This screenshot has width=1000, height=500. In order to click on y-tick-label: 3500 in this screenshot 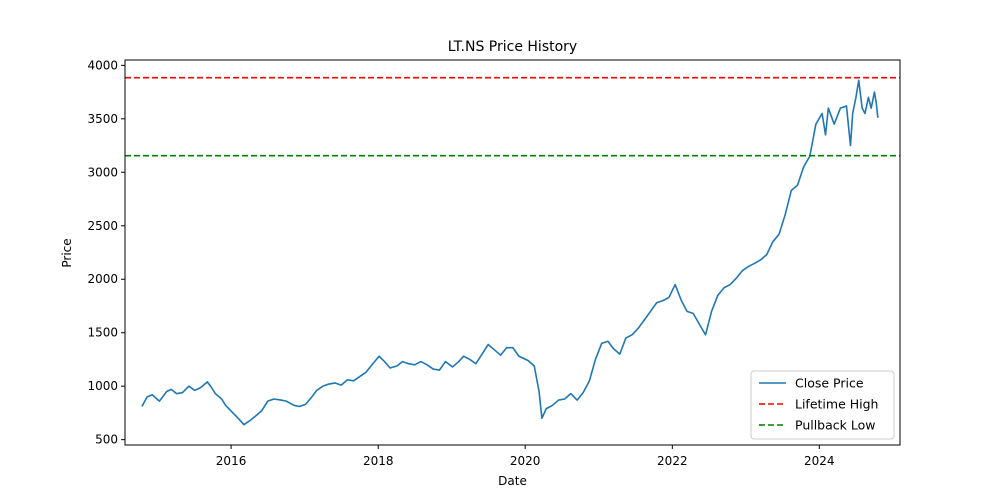, I will do `click(102, 119)`.